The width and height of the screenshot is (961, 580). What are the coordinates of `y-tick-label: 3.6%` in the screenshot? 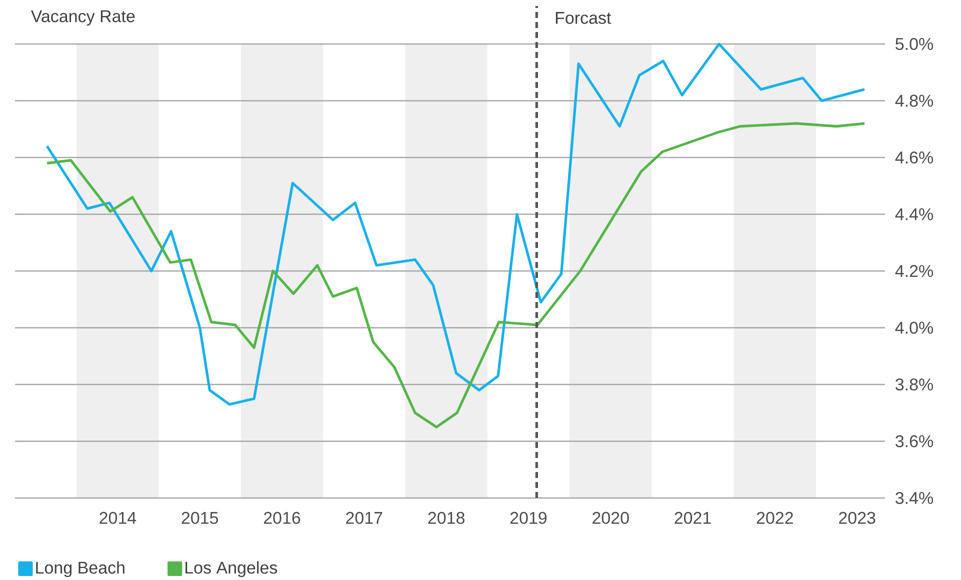 It's located at (915, 441).